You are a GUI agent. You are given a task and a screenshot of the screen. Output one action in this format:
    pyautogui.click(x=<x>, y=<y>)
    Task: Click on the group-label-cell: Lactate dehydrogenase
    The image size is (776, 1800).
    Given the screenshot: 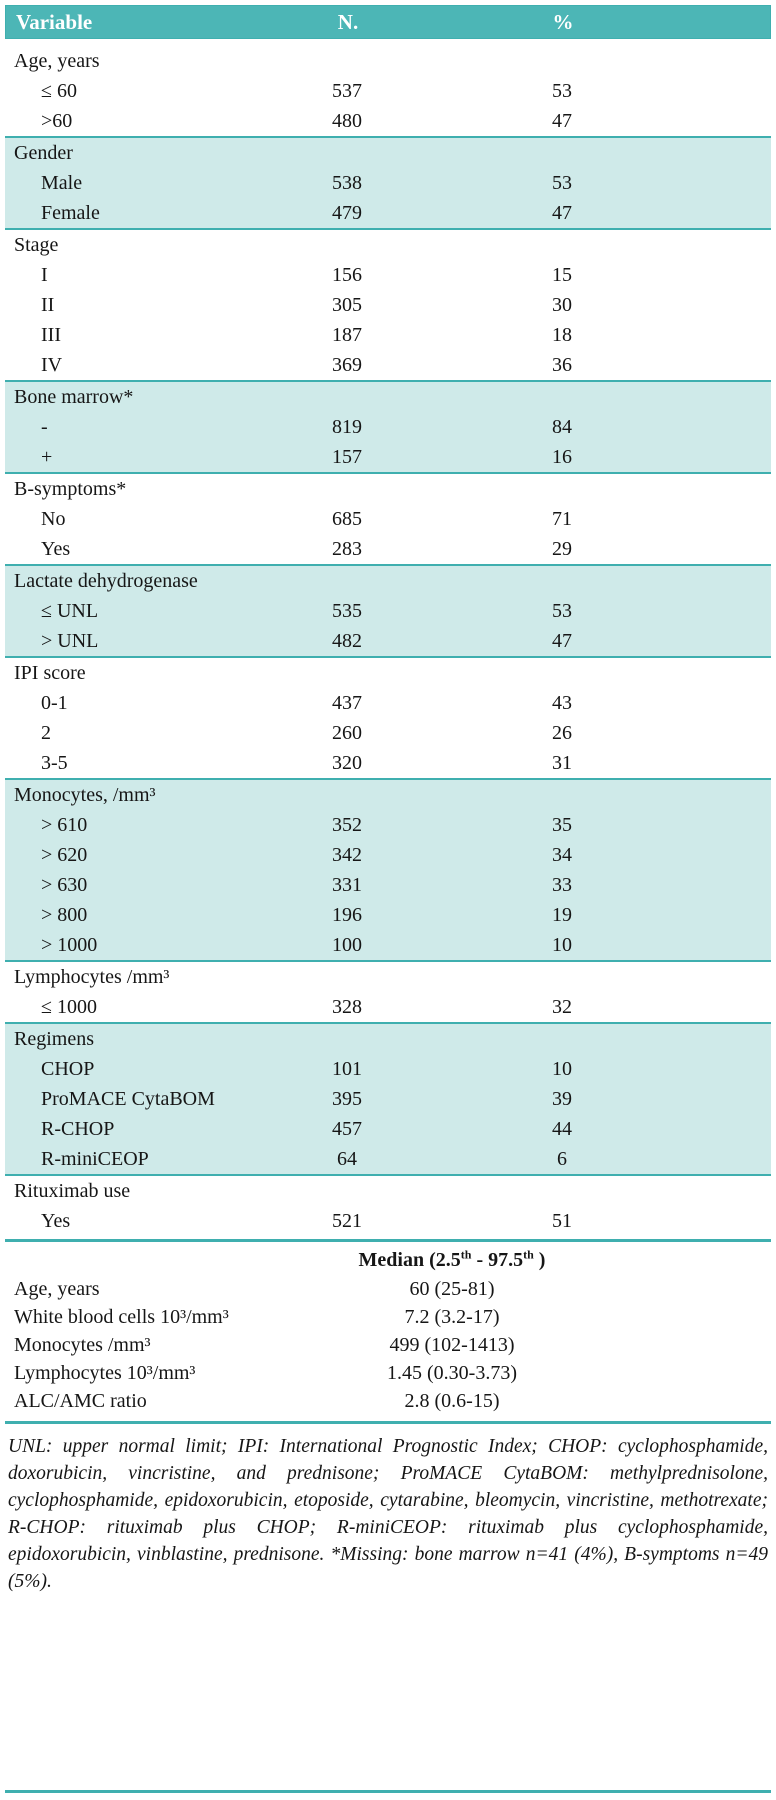 What is the action you would take?
    pyautogui.click(x=106, y=581)
    